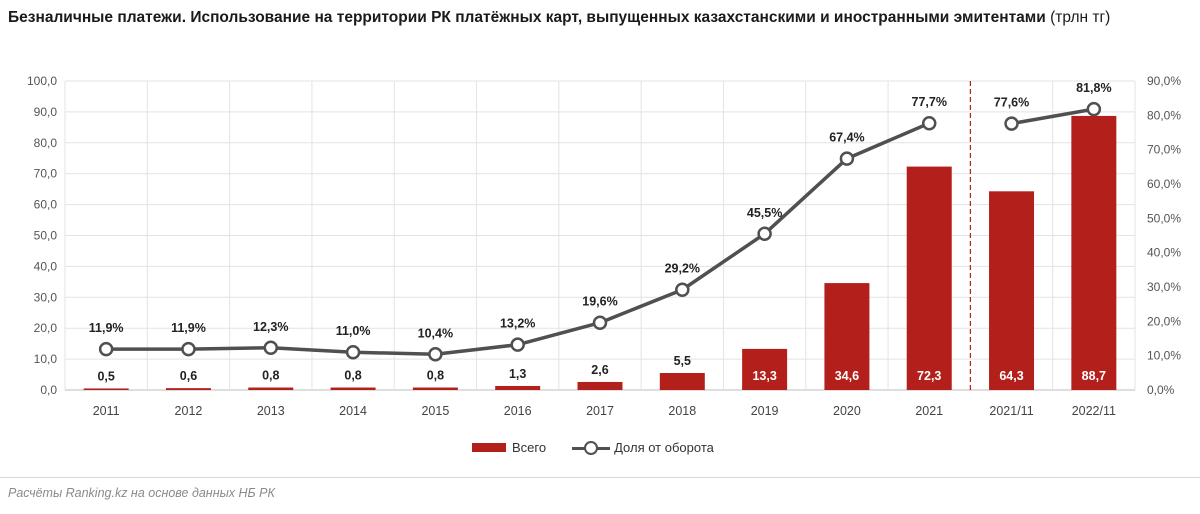 The height and width of the screenshot is (514, 1200). Describe the element at coordinates (105, 376) in the screenshot. I see `bar-value-label: 0,5` at that location.